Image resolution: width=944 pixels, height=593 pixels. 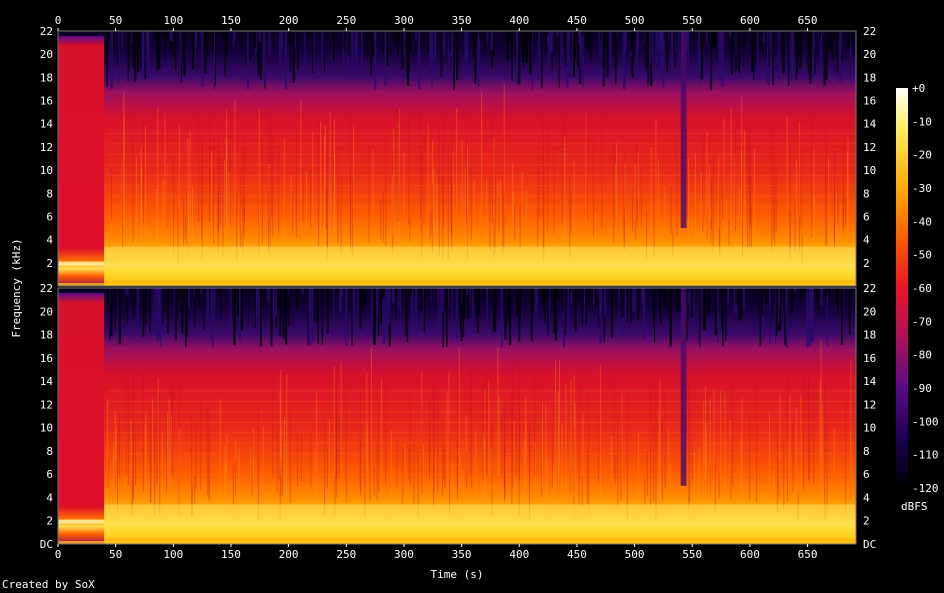 What do you see at coordinates (346, 20) in the screenshot?
I see `x-tick-label-top: 250` at bounding box center [346, 20].